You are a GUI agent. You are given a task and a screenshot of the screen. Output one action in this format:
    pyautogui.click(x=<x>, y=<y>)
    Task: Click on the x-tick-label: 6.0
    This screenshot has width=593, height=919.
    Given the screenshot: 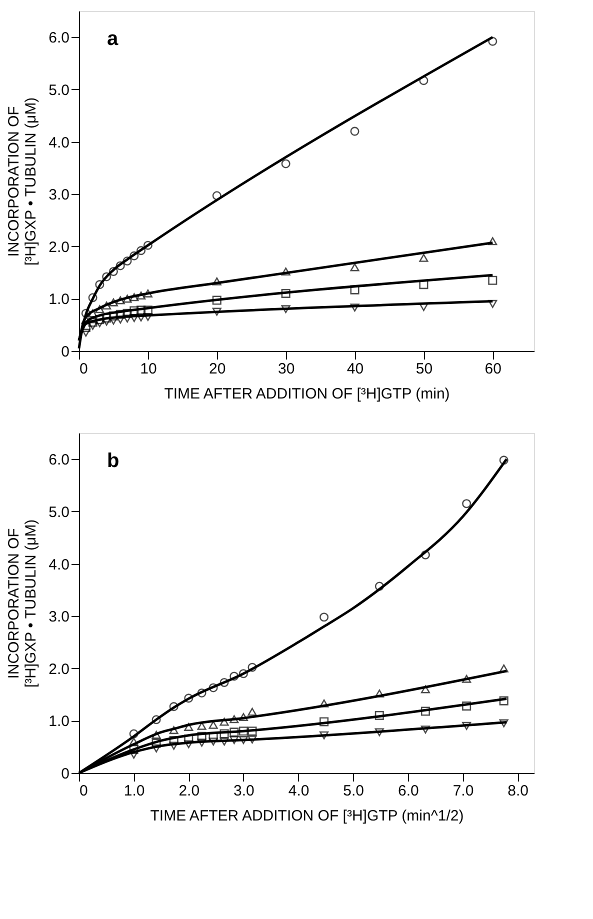 What is the action you would take?
    pyautogui.click(x=408, y=791)
    